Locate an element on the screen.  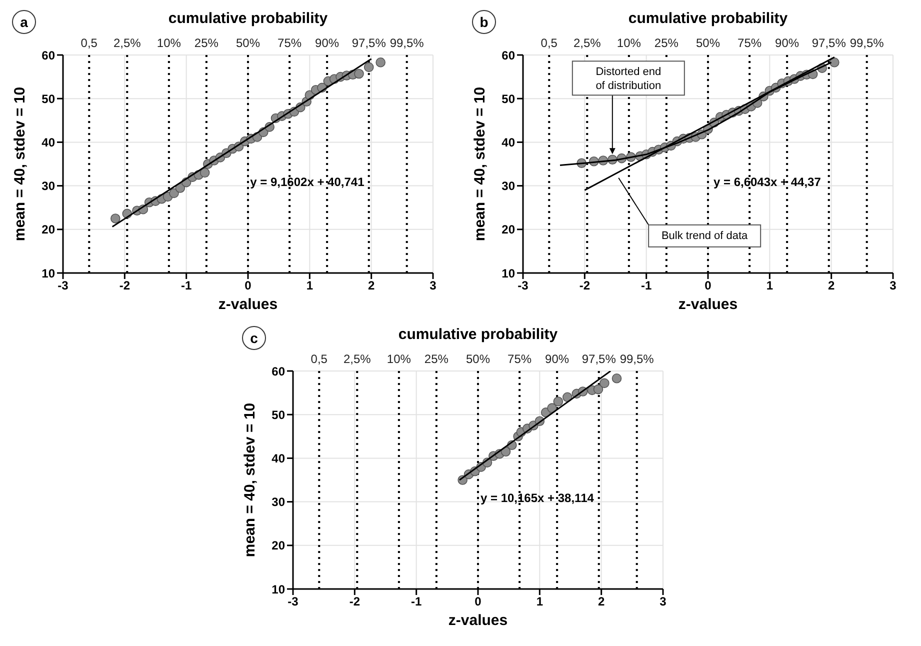
panel-letter-circle: c is located at coordinates (254, 338).